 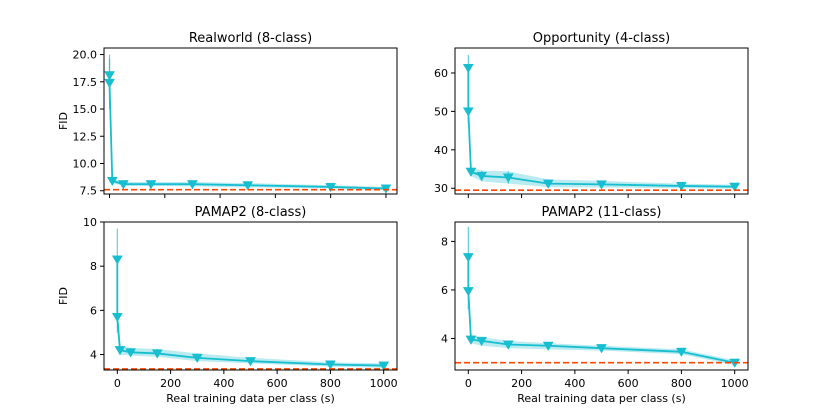 What do you see at coordinates (441, 111) in the screenshot?
I see `y-tick-label: 50` at bounding box center [441, 111].